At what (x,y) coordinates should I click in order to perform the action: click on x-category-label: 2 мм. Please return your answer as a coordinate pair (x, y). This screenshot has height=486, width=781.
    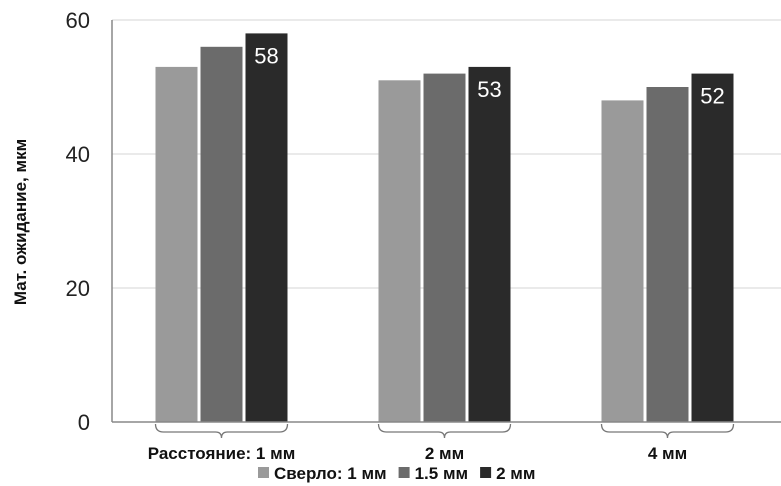
    Looking at the image, I should click on (444, 453).